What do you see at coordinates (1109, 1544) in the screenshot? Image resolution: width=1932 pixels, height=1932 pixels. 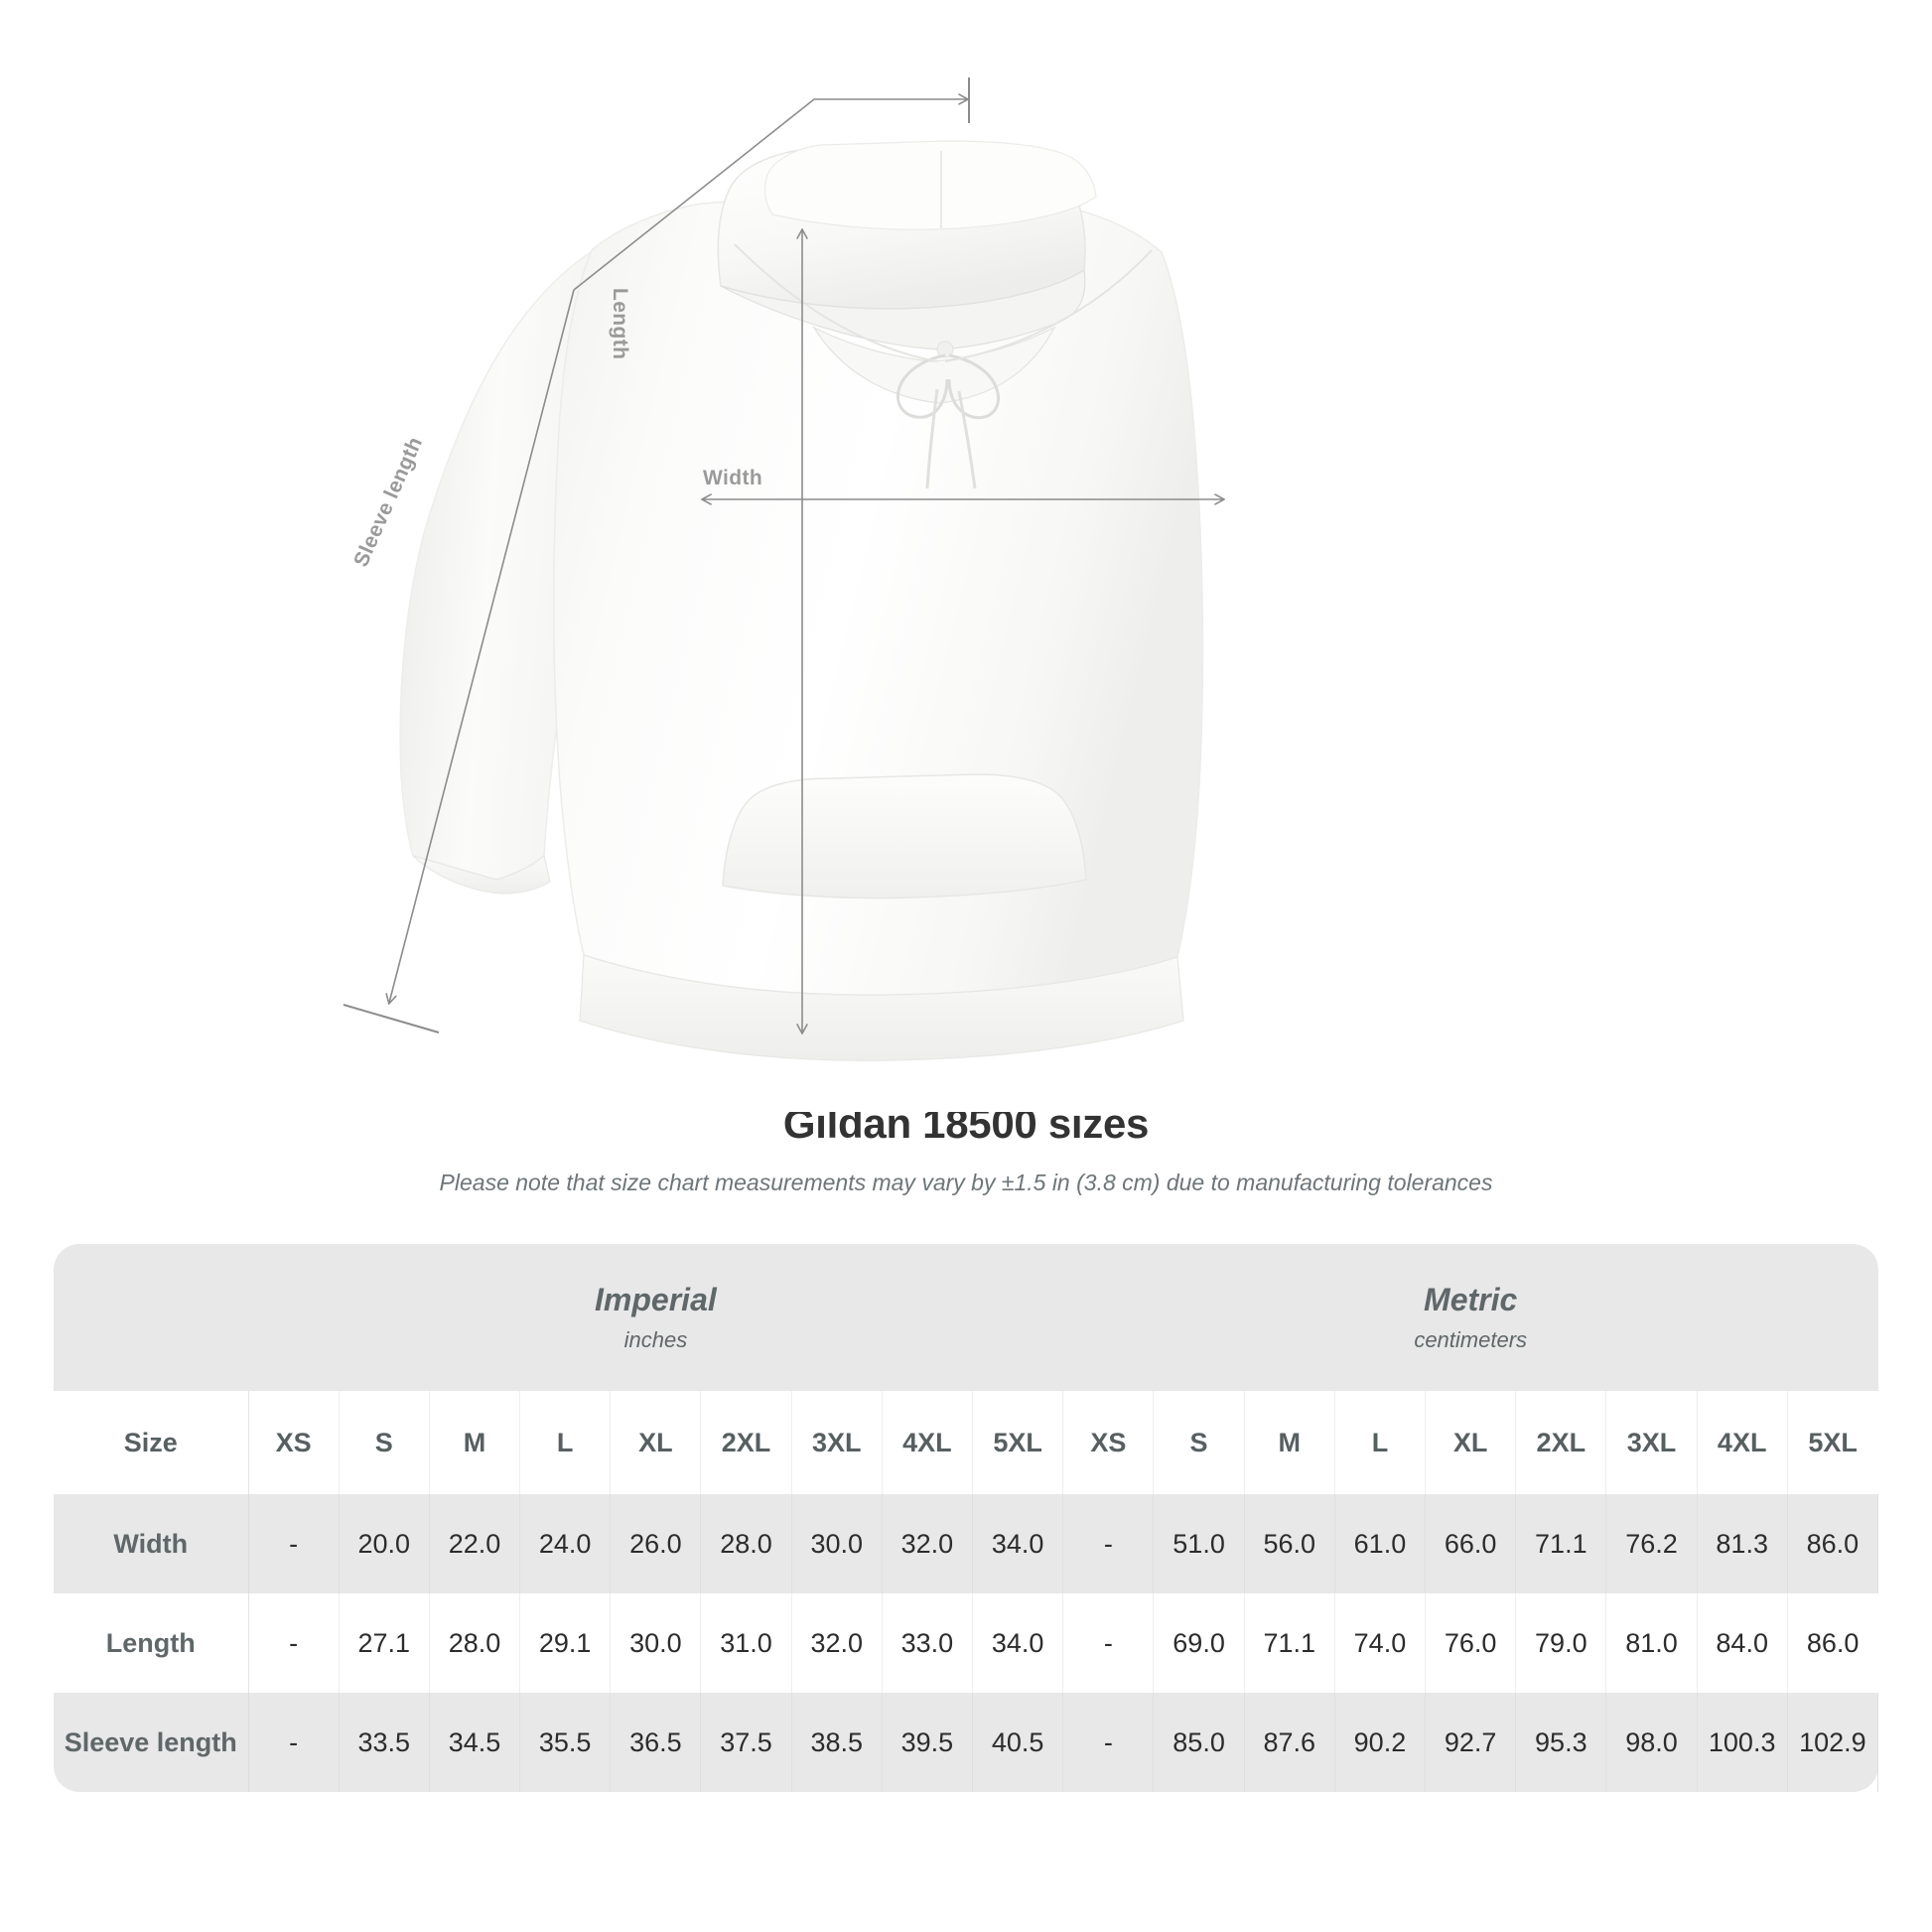 I see `cell-width-metric-xs: -` at bounding box center [1109, 1544].